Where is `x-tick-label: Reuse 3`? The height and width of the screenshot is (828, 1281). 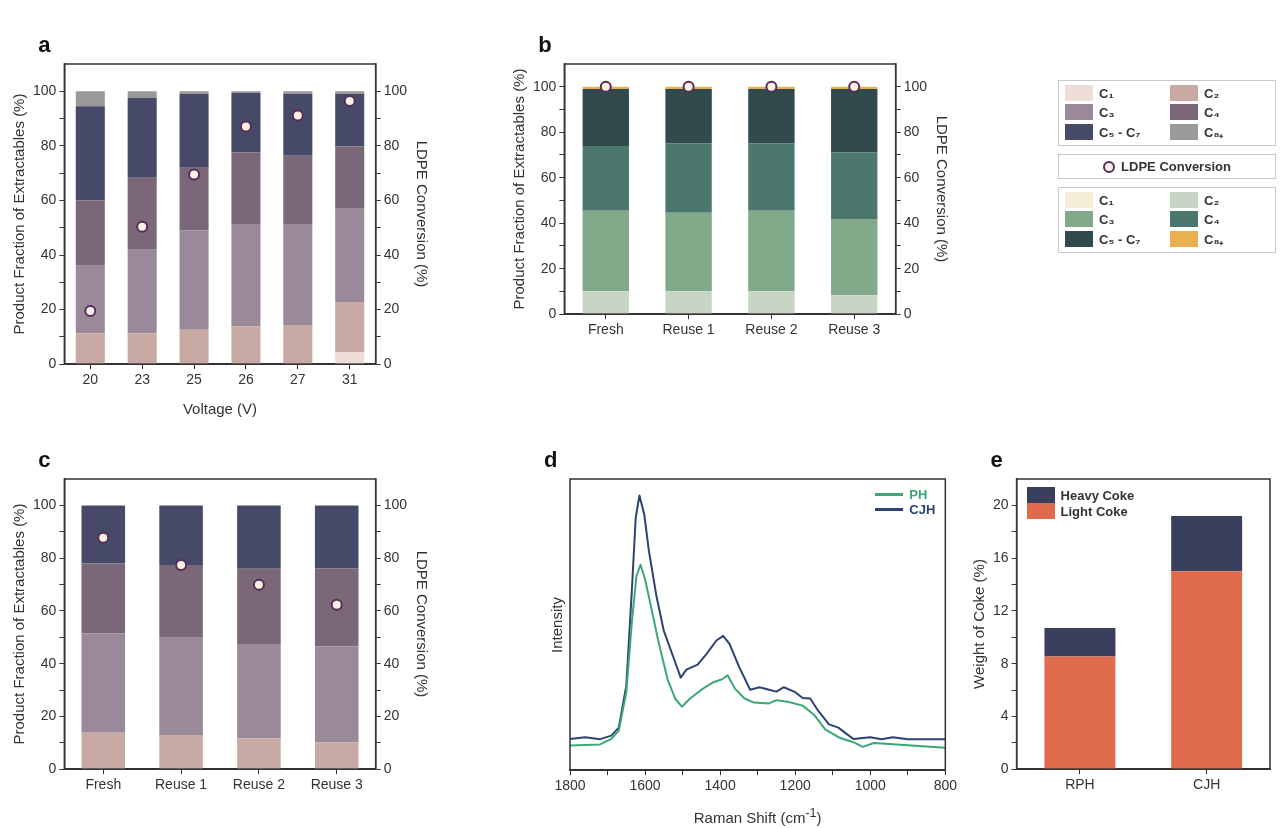
x-tick-label: Reuse 3 is located at coordinates (854, 329).